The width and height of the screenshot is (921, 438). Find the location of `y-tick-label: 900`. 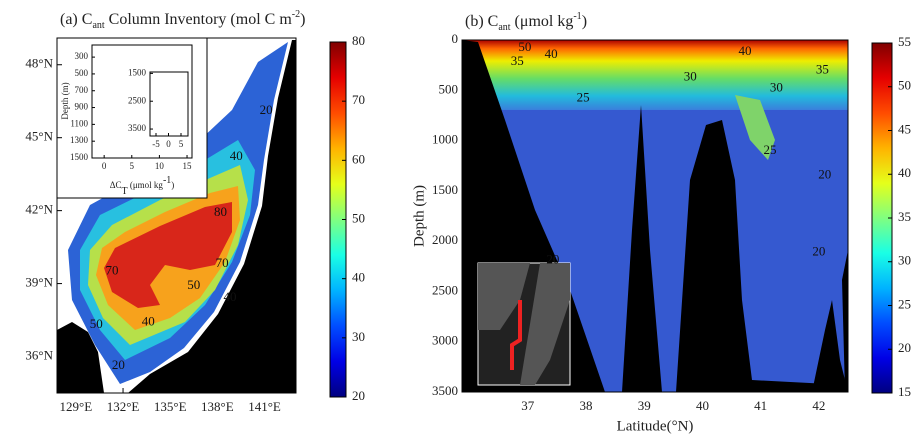

y-tick-label: 900 is located at coordinates (82, 107).